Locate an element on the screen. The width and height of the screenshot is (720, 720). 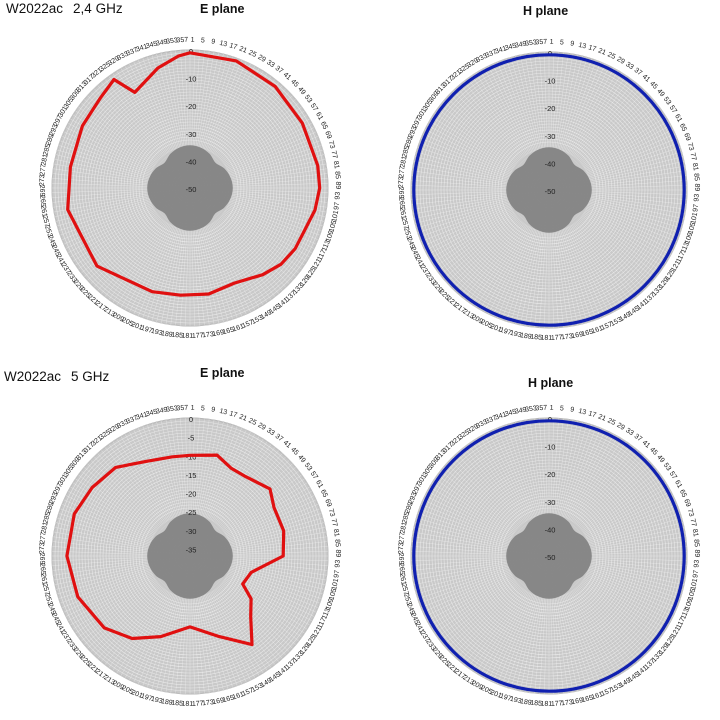
angle-tick-label: 161 is located at coordinates (597, 696).